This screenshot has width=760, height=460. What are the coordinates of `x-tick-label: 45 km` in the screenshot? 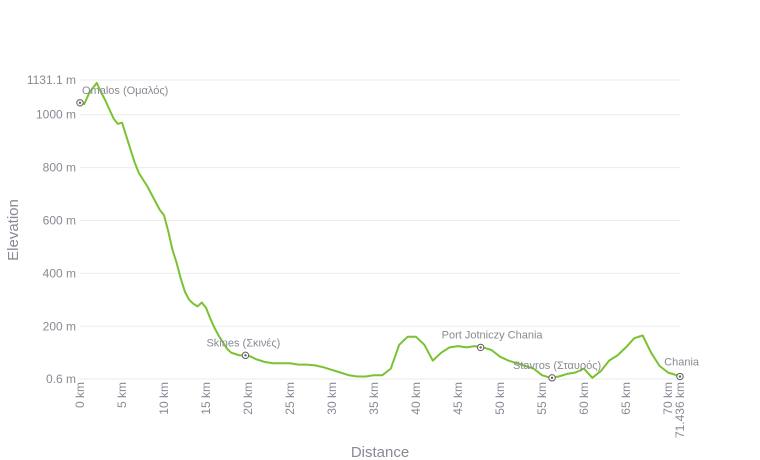 It's located at (458, 398).